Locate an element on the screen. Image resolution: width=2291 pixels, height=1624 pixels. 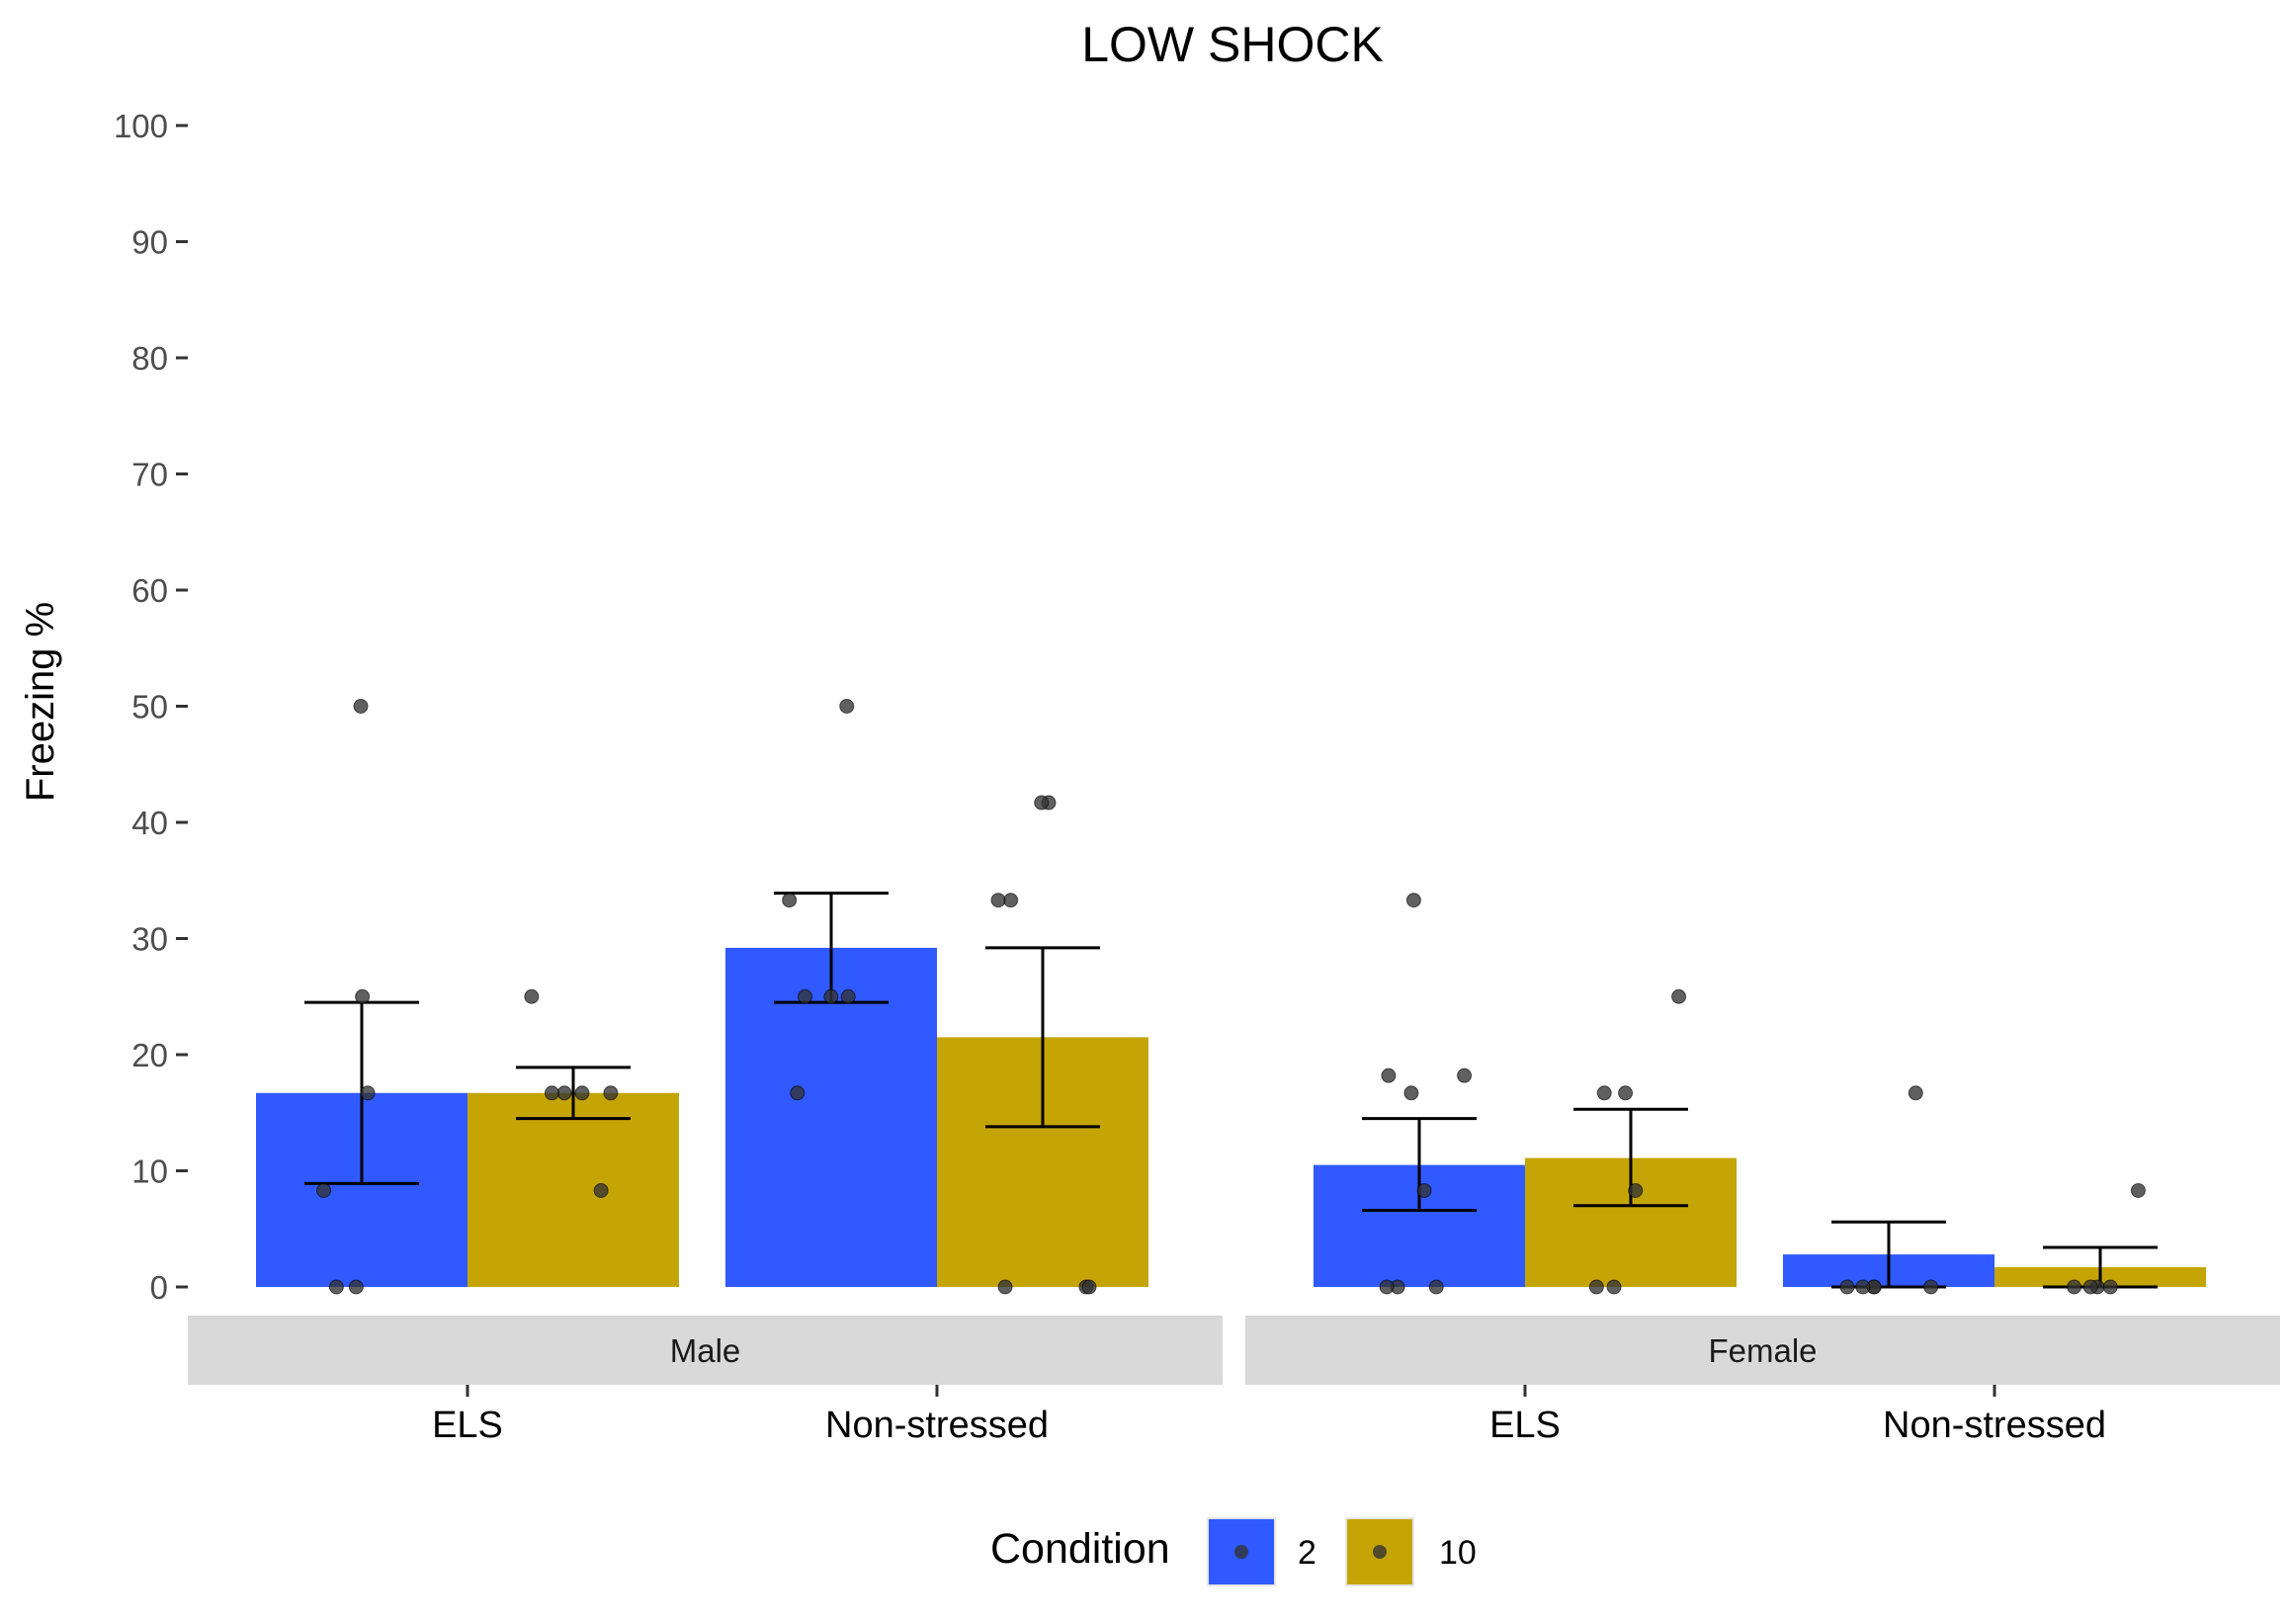
y-tick-label: 40 is located at coordinates (149, 823).